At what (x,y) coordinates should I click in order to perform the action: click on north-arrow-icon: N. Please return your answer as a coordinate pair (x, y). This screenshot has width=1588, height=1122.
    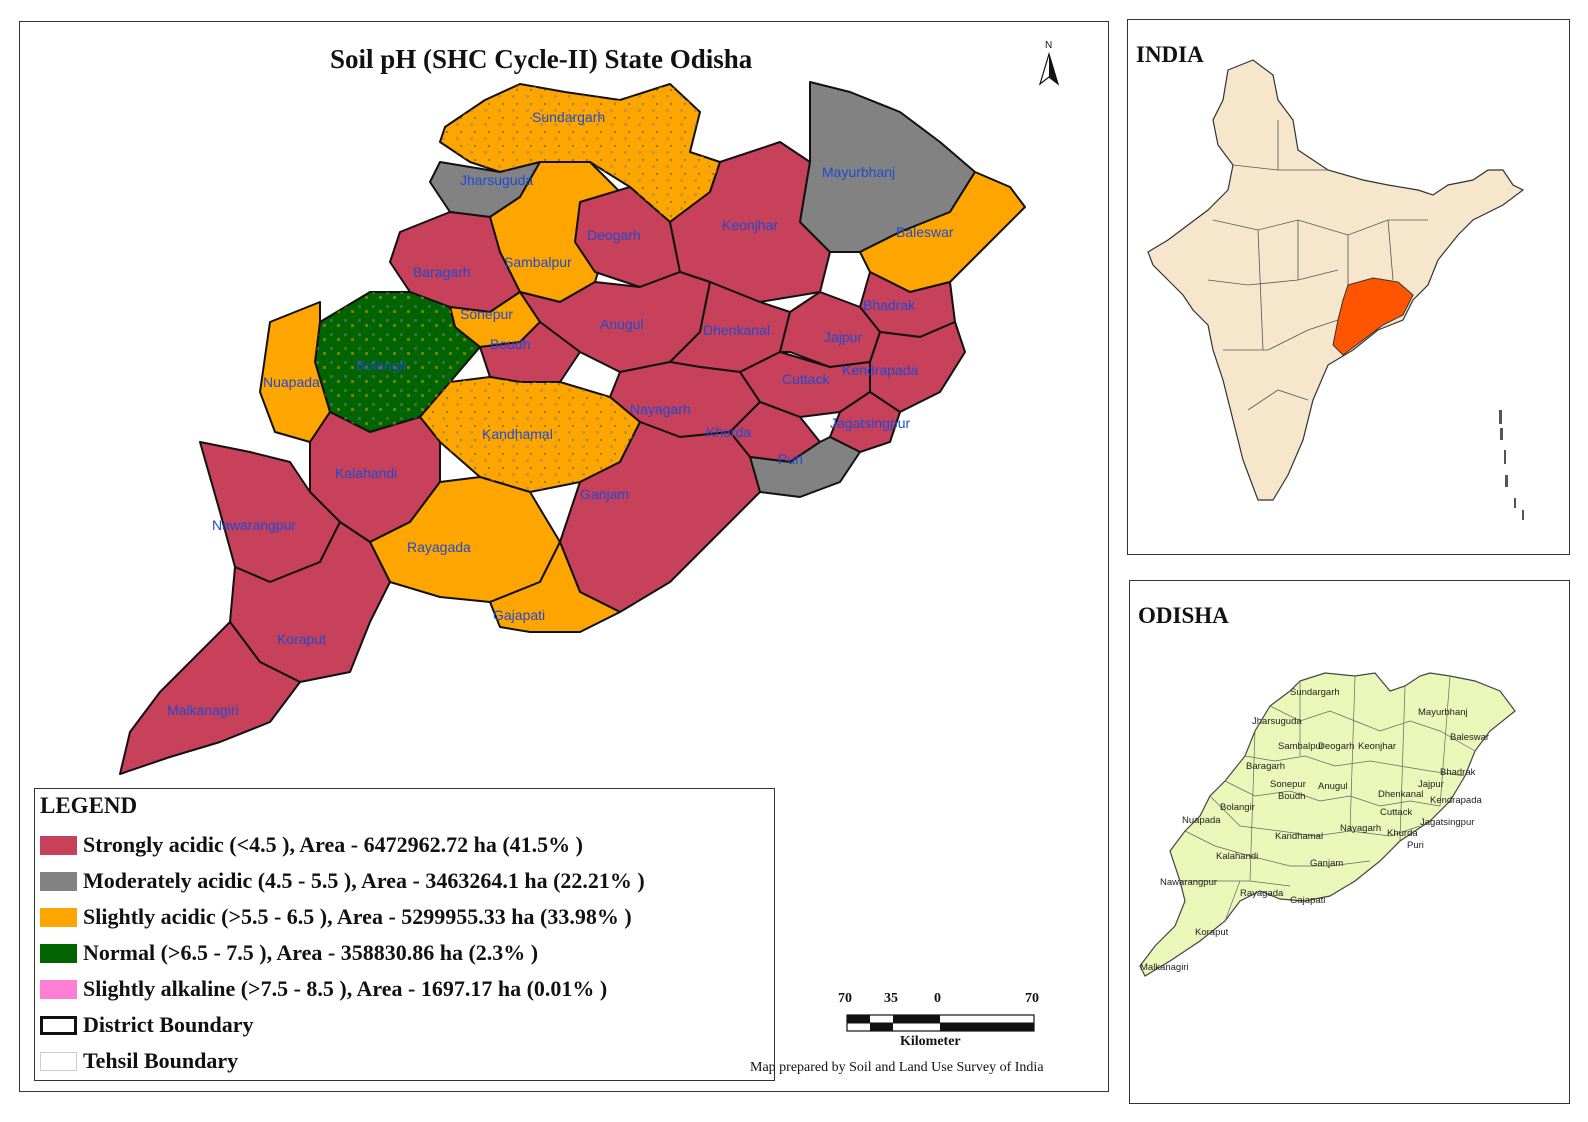
    Looking at the image, I should click on (1049, 63).